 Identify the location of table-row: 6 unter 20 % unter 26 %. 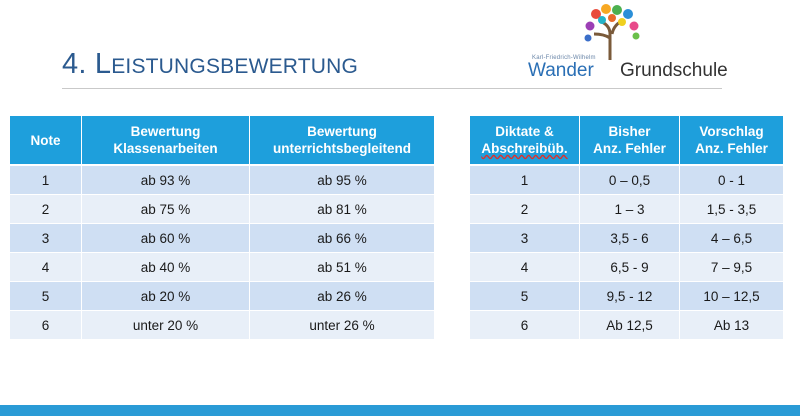
(222, 325).